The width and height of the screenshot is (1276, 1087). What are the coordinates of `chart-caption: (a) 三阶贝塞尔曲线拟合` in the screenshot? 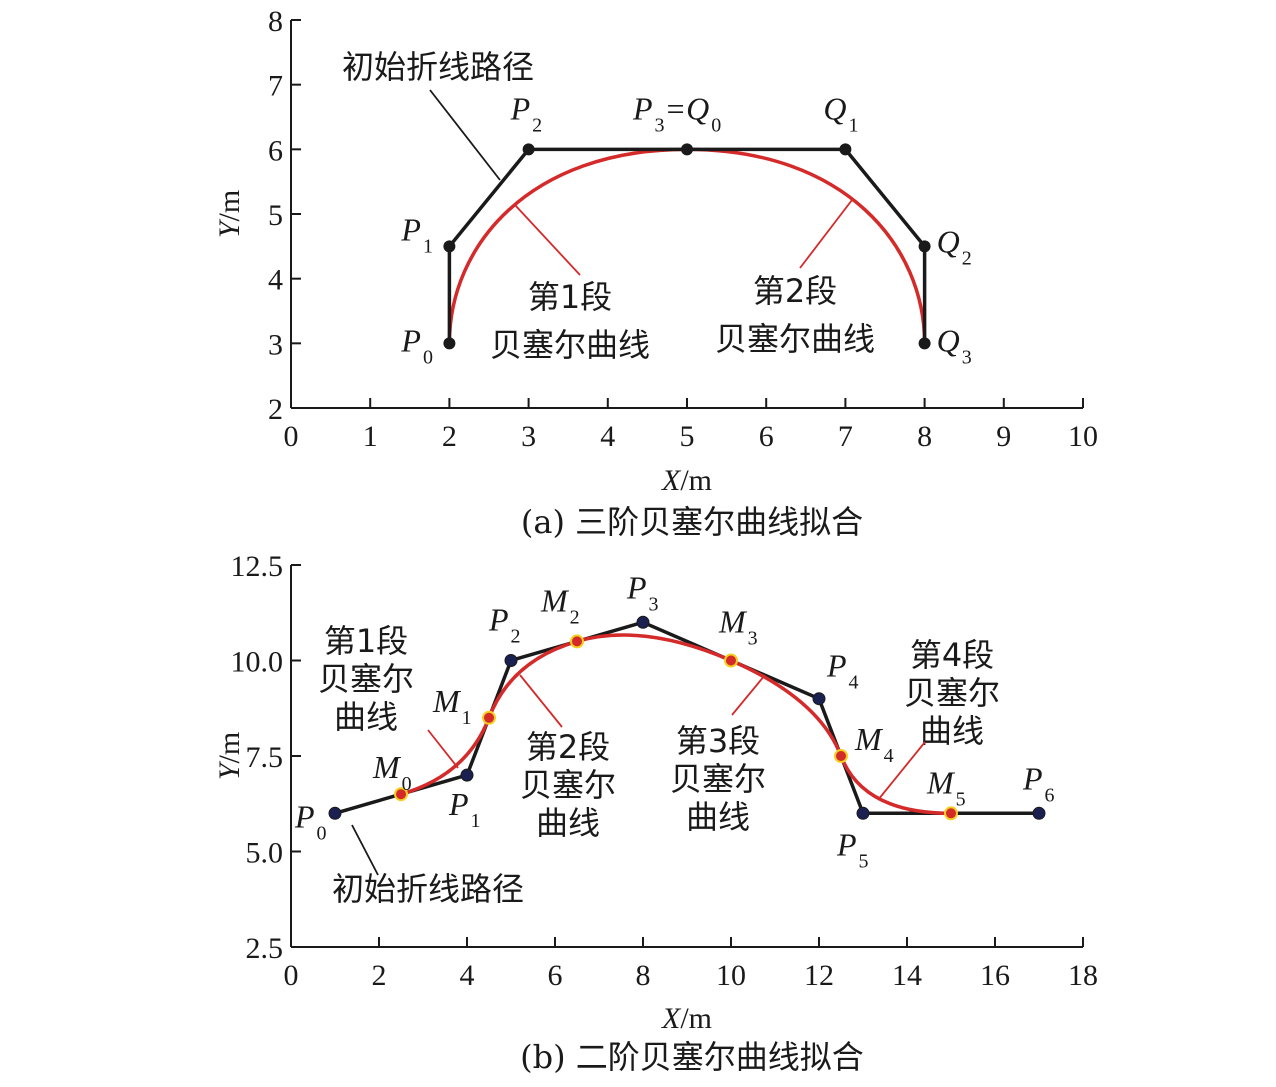 It's located at (692, 522).